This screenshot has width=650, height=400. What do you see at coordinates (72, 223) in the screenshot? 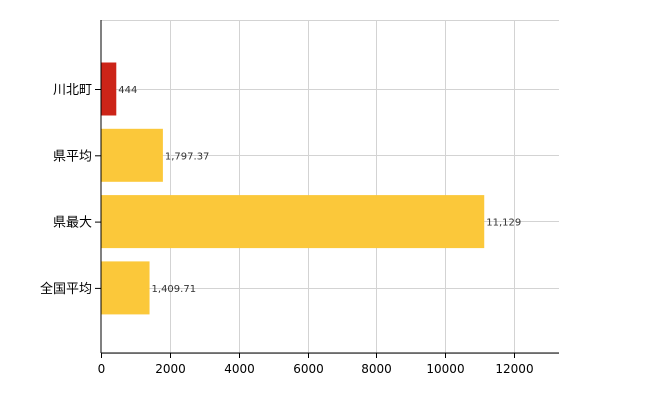
I see `category-label: 県最大` at bounding box center [72, 223].